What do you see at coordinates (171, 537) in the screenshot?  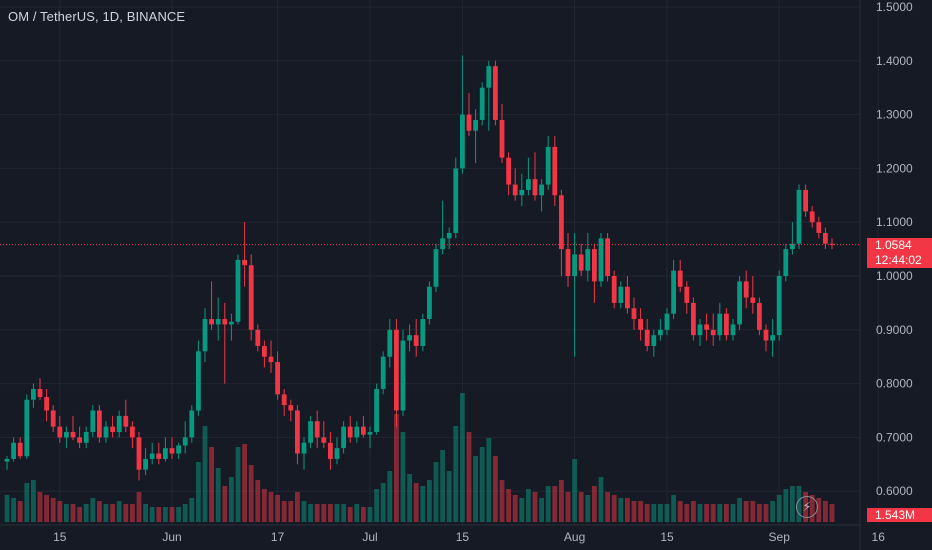 I see `x-tick-label: Jun` at bounding box center [171, 537].